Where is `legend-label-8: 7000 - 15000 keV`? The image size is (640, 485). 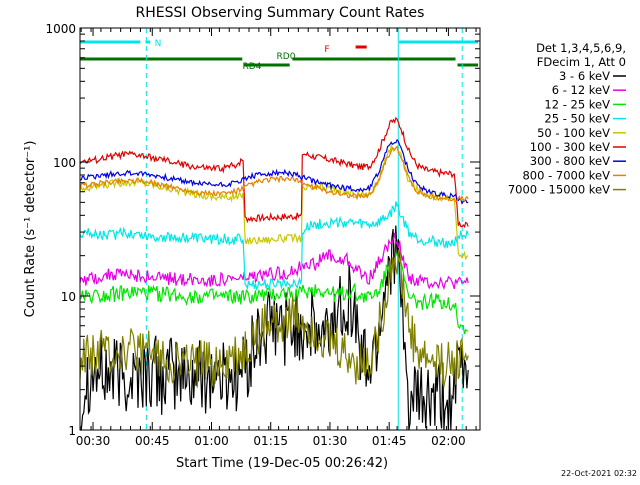
legend-label-8: 7000 - 15000 keV is located at coordinates (559, 190).